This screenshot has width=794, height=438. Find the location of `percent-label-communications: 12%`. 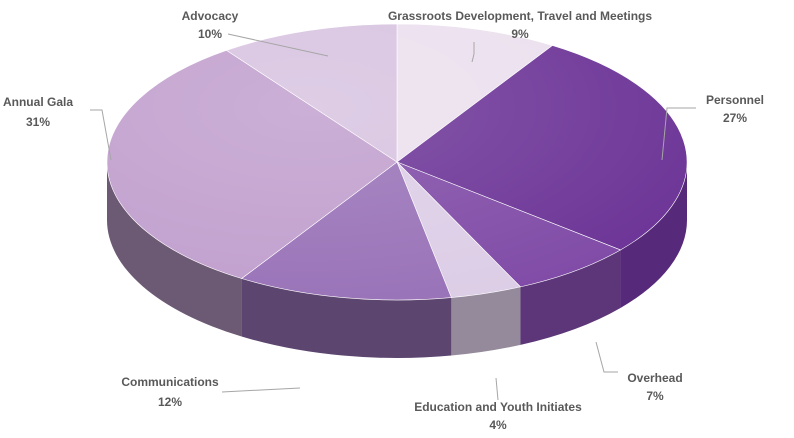

percent-label-communications: 12% is located at coordinates (170, 402).